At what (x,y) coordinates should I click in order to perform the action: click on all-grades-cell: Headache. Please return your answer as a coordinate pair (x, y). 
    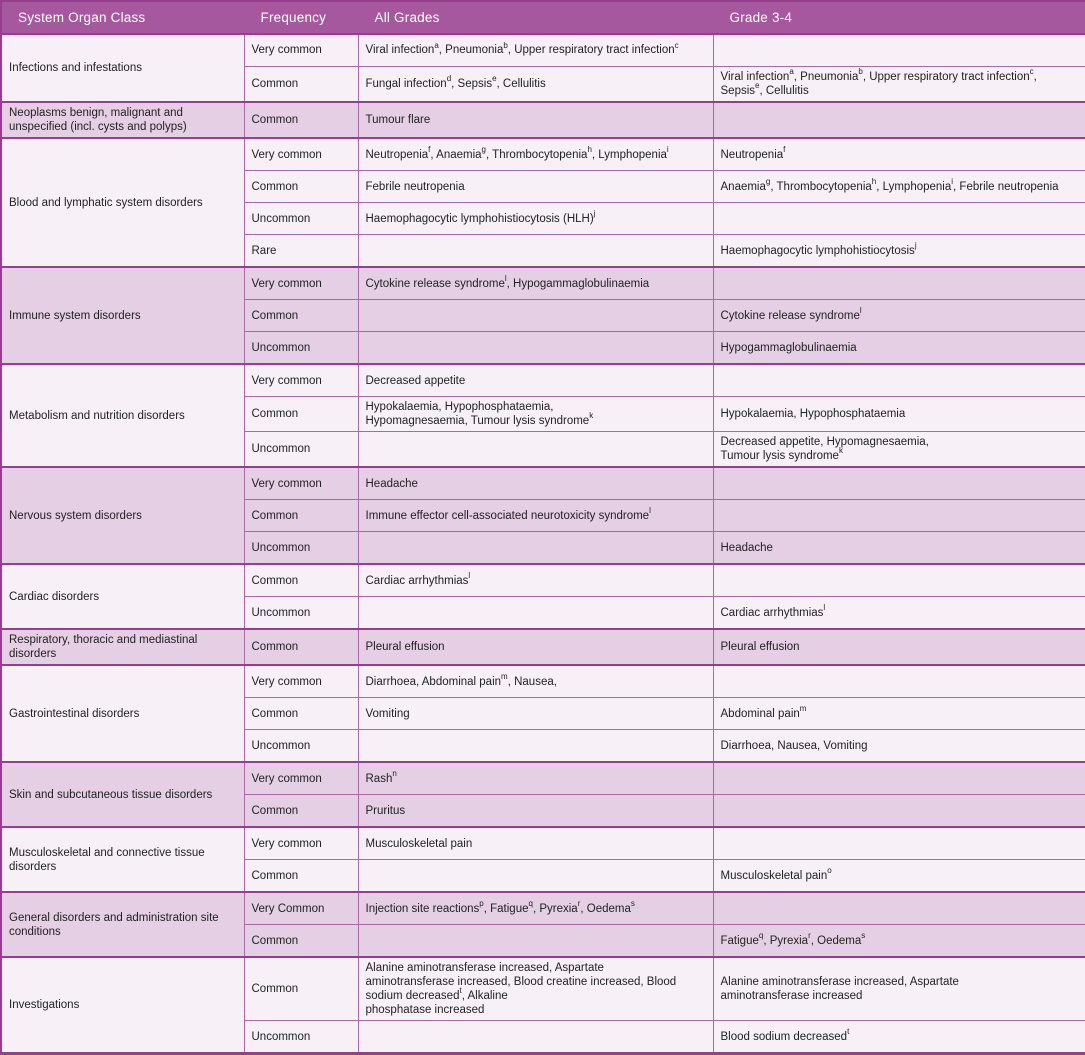
    Looking at the image, I should click on (535, 483).